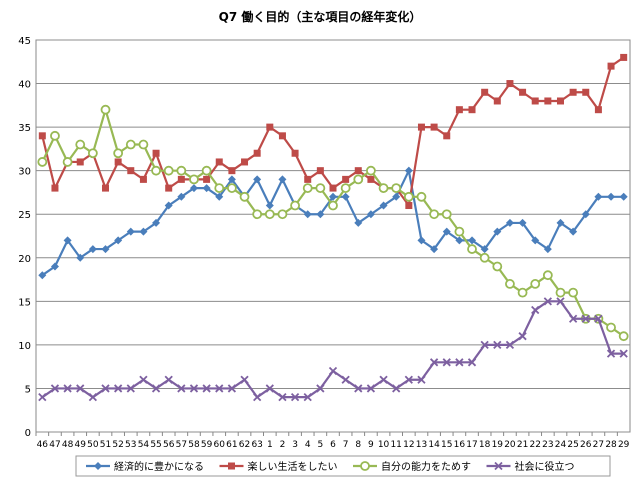 This screenshot has height=488, width=640. Describe the element at coordinates (358, 445) in the screenshot. I see `x-tick-label: 8` at that location.